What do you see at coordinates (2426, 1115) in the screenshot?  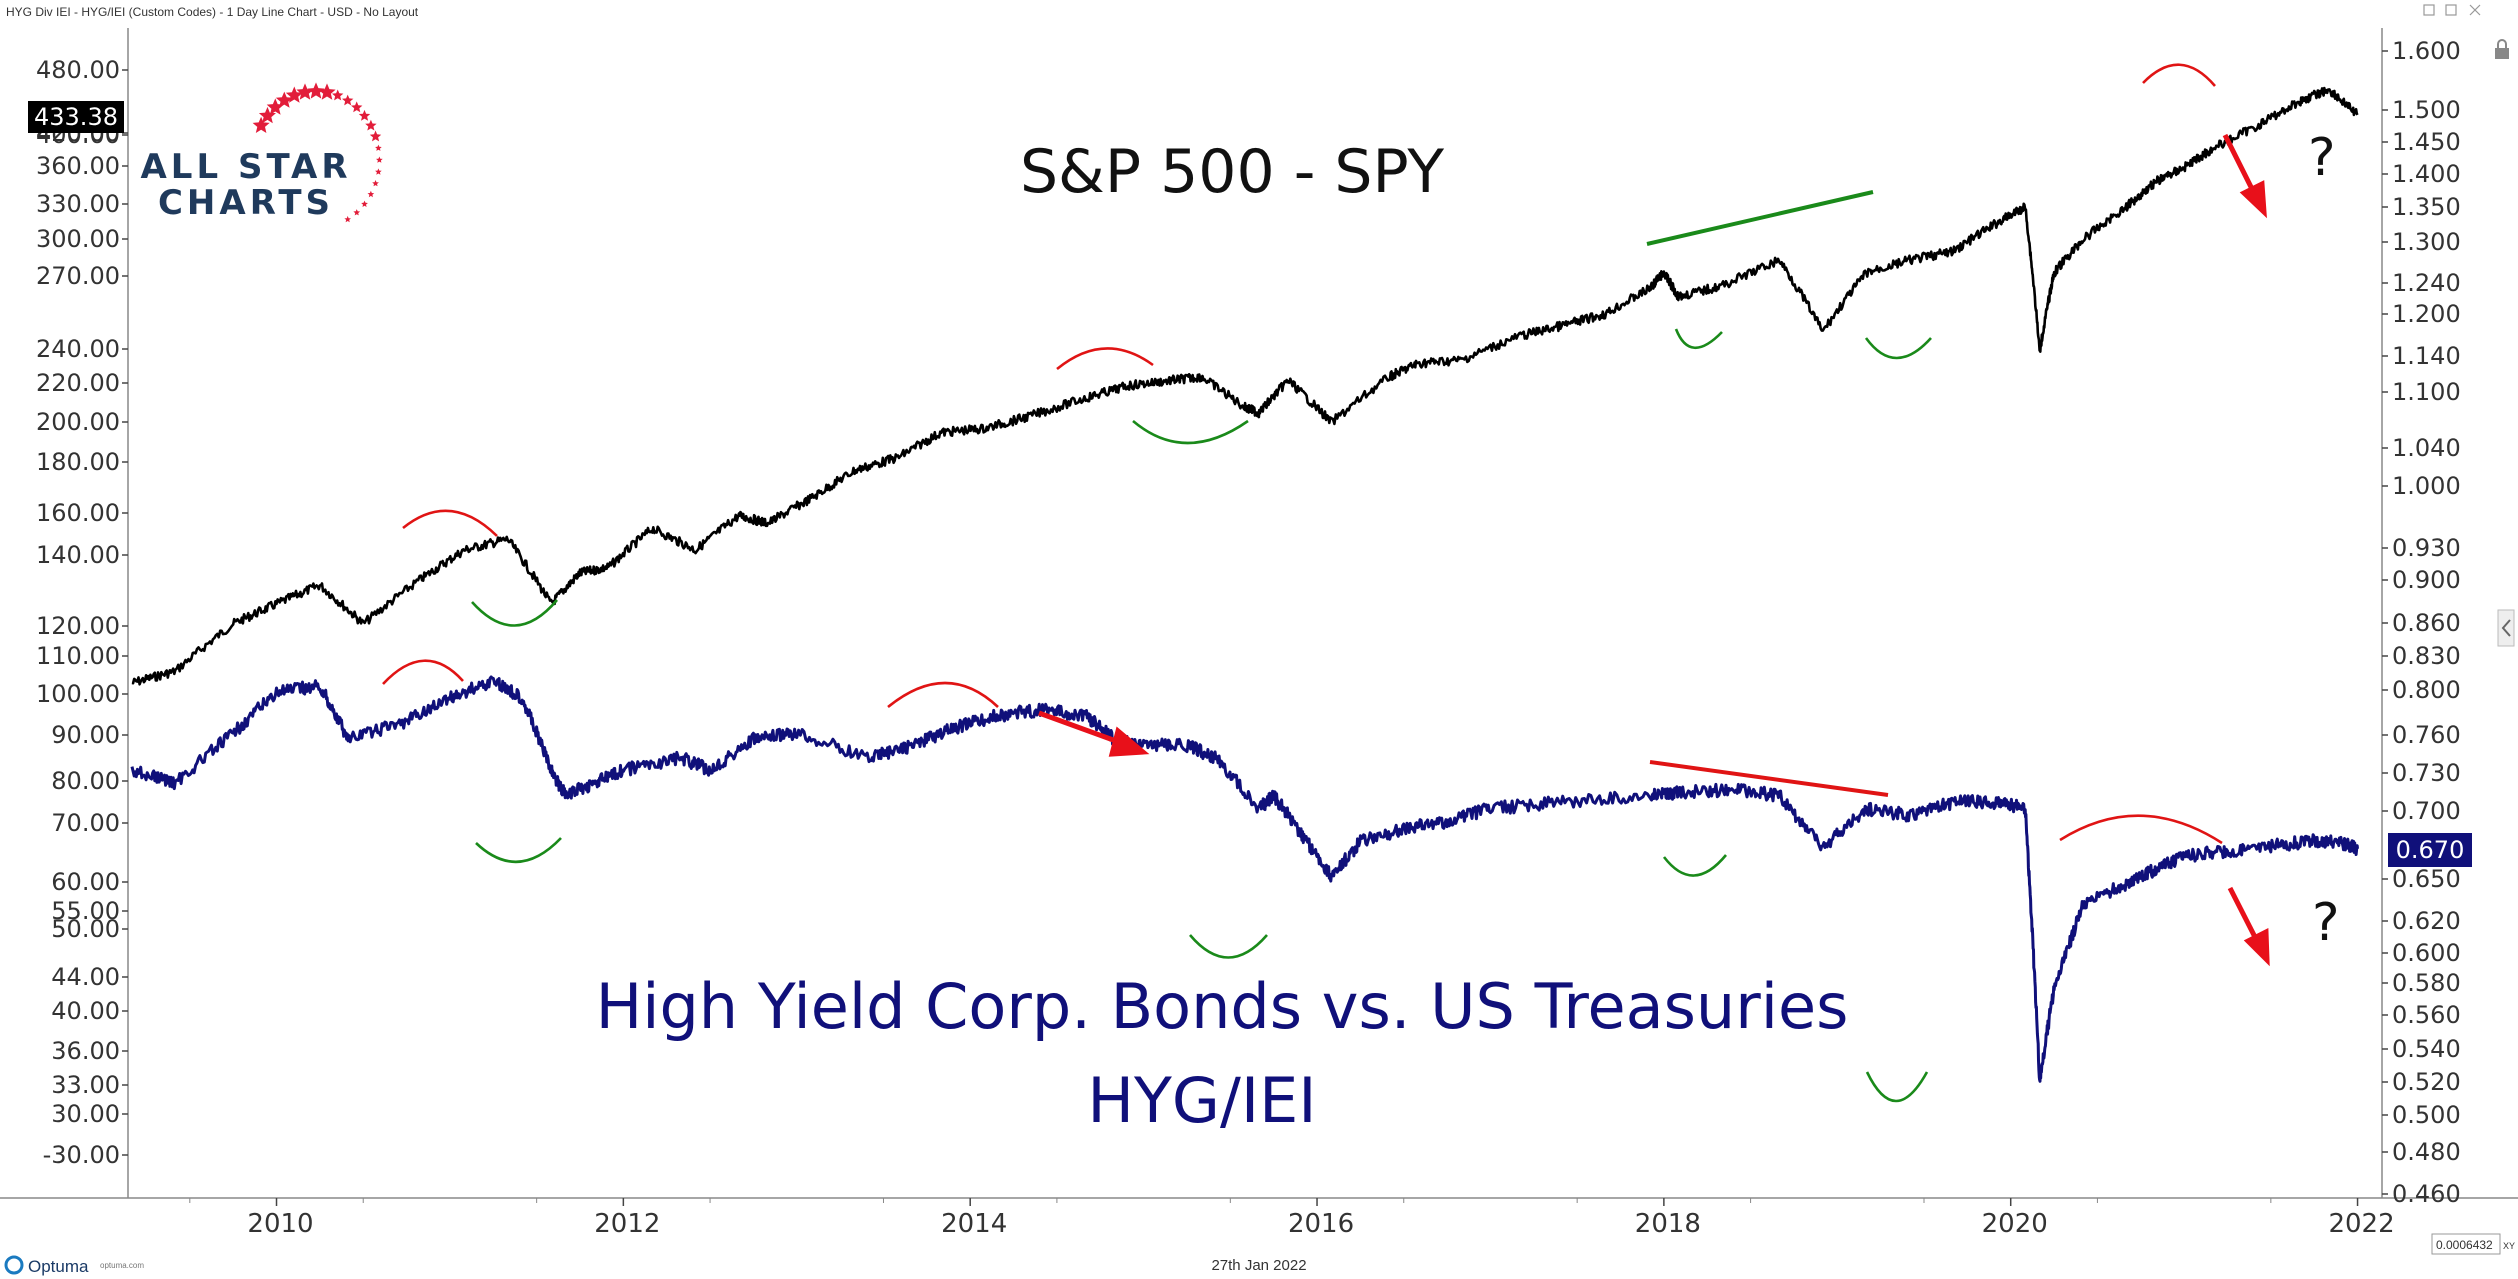 I see `right-tick-label: 0.500` at bounding box center [2426, 1115].